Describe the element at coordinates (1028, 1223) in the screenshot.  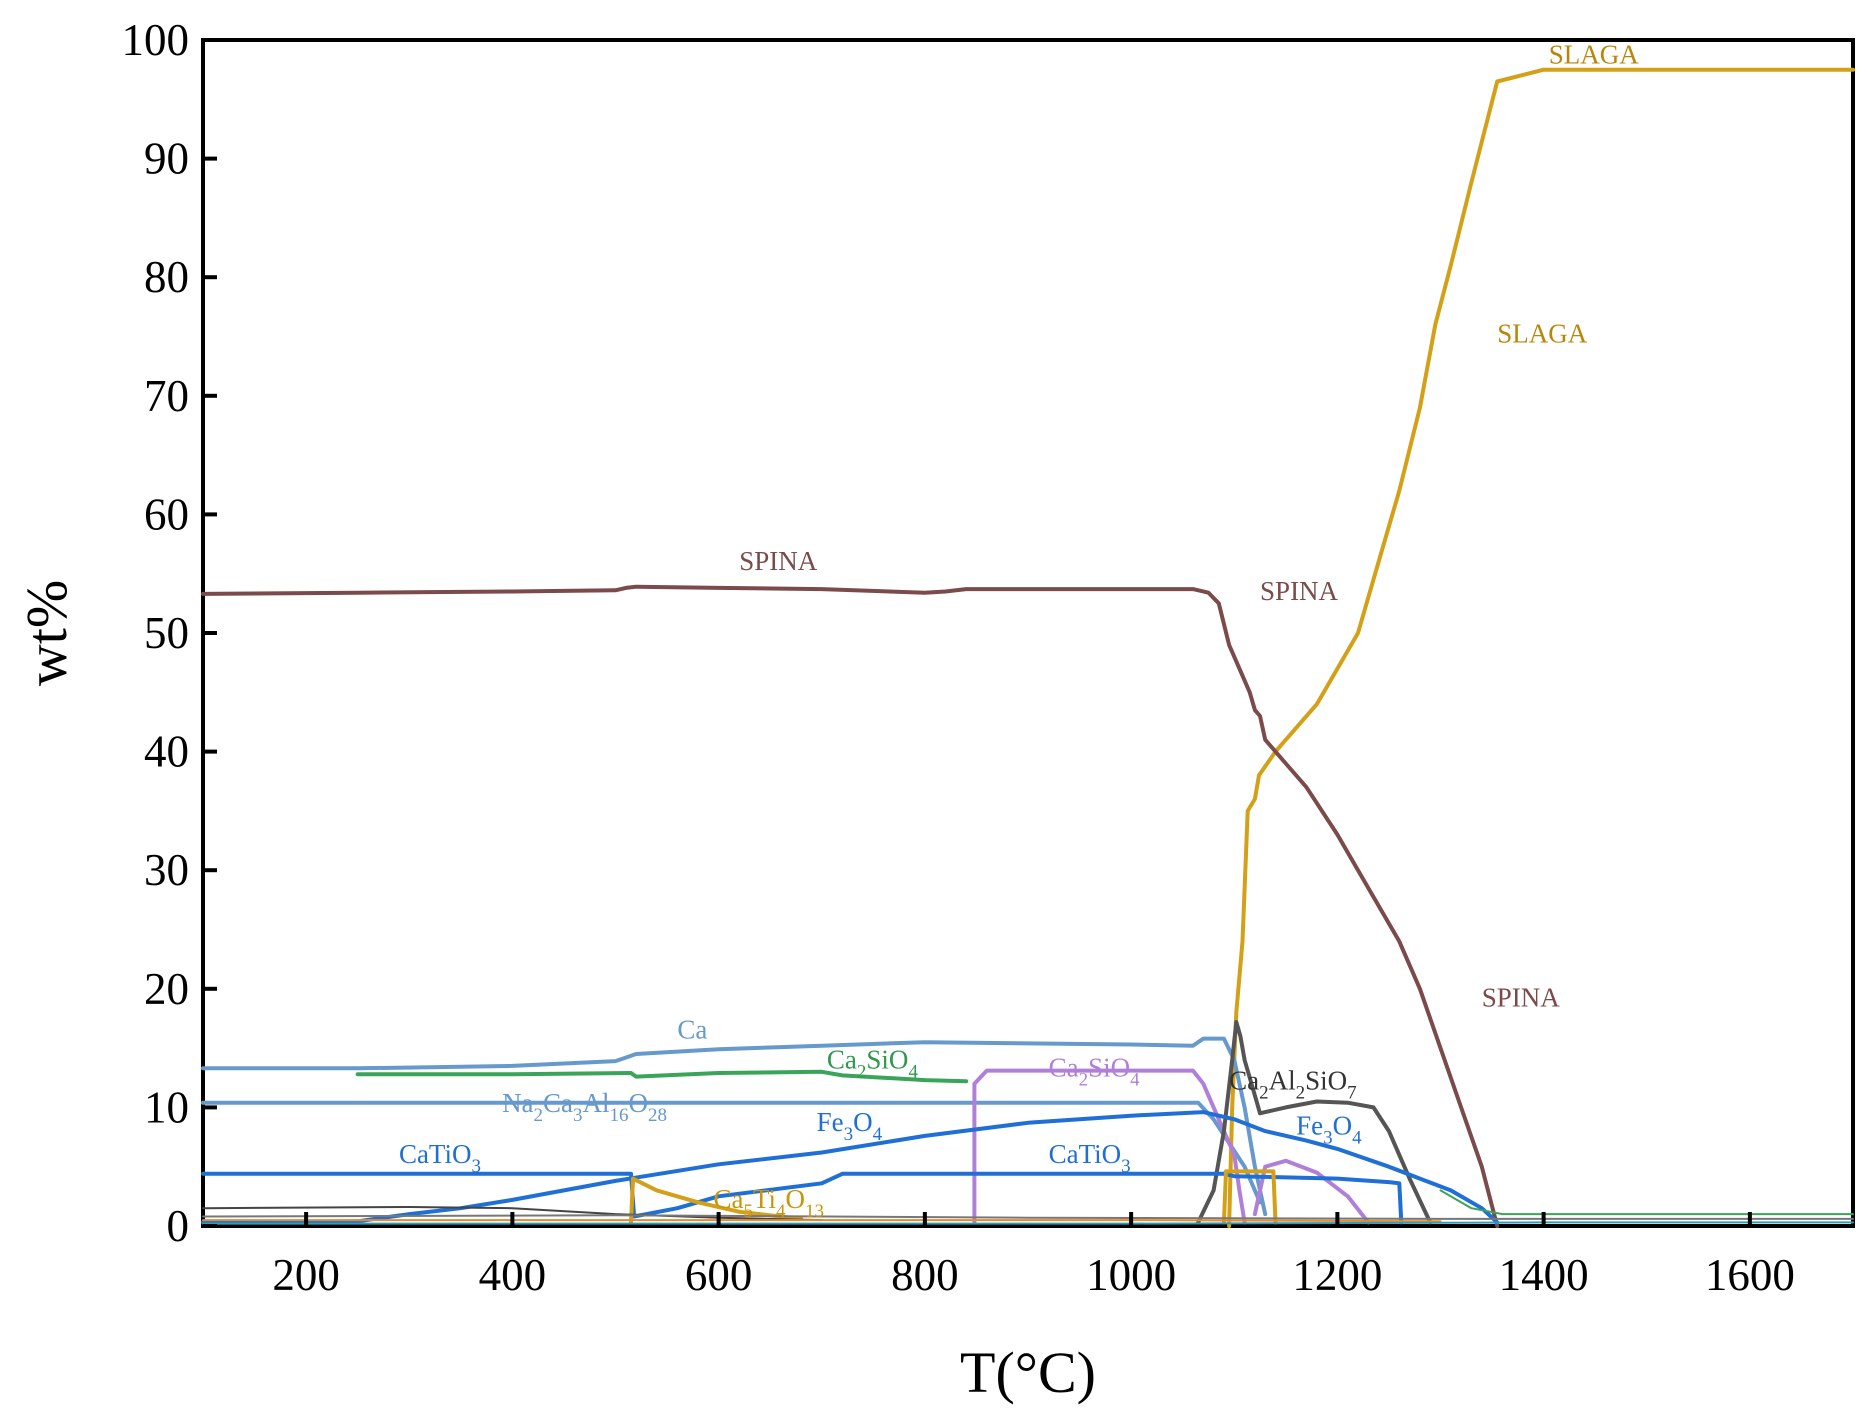
I see `series-minor_teal` at that location.